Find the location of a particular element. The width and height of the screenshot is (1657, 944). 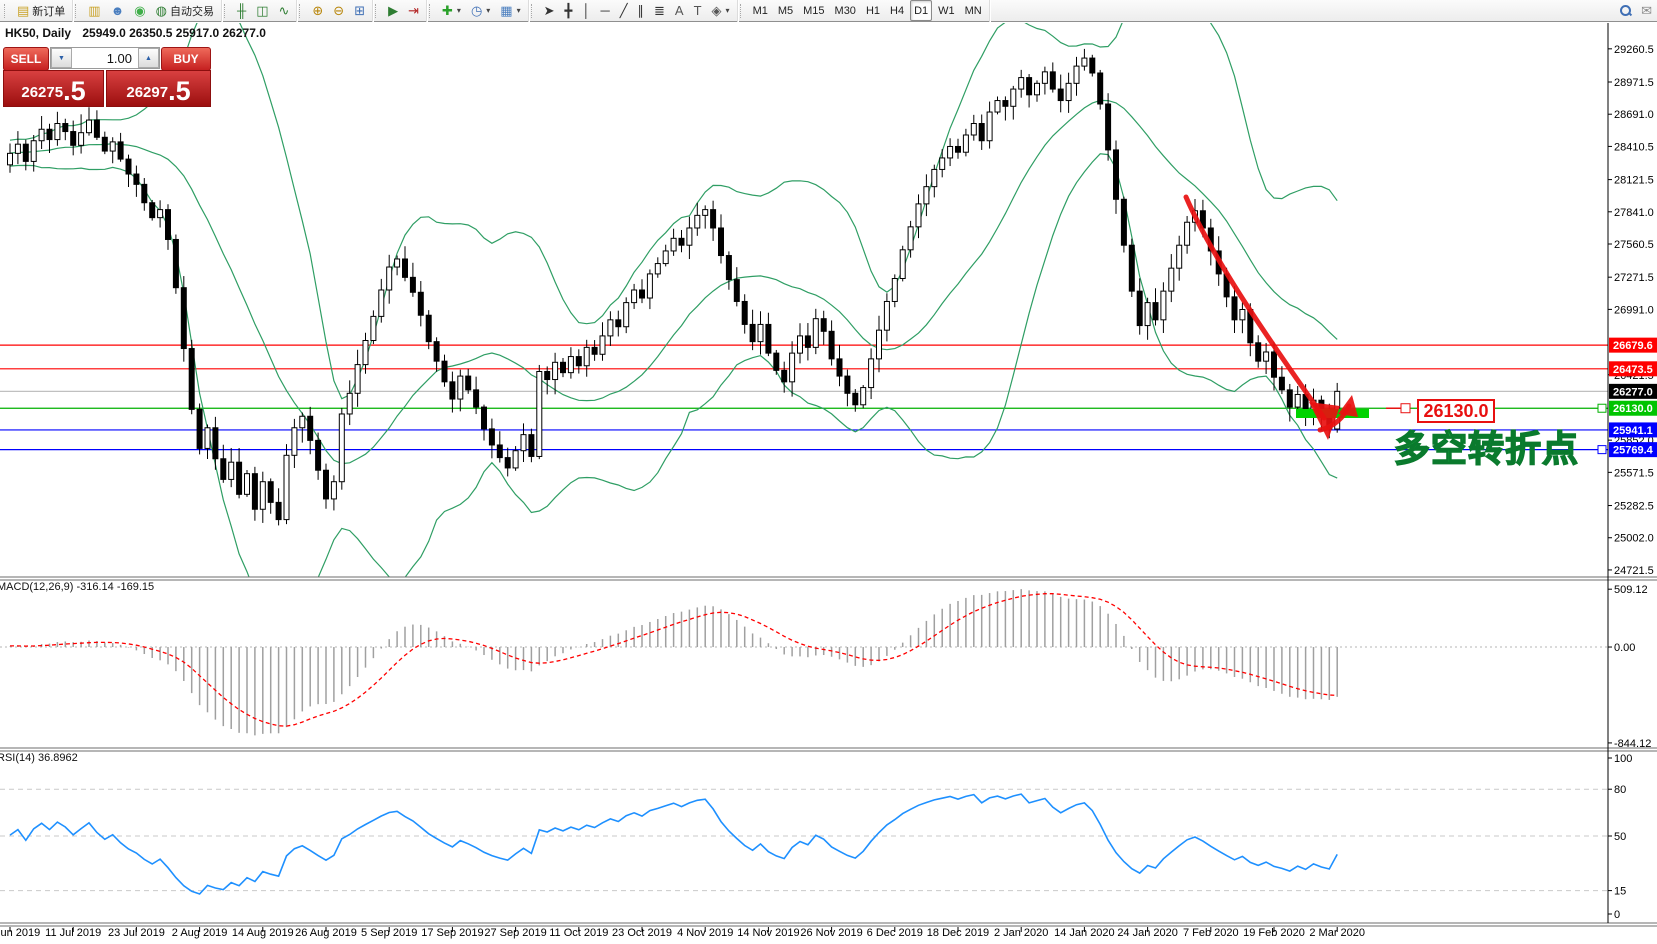

timeframe-mn: MN is located at coordinates (973, 10).